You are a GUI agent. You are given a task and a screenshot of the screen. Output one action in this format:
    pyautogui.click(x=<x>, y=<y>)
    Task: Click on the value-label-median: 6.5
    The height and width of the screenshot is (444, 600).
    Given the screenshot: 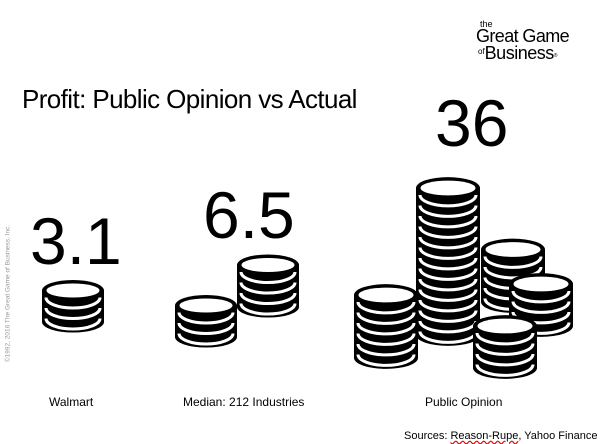 What is the action you would take?
    pyautogui.click(x=249, y=215)
    